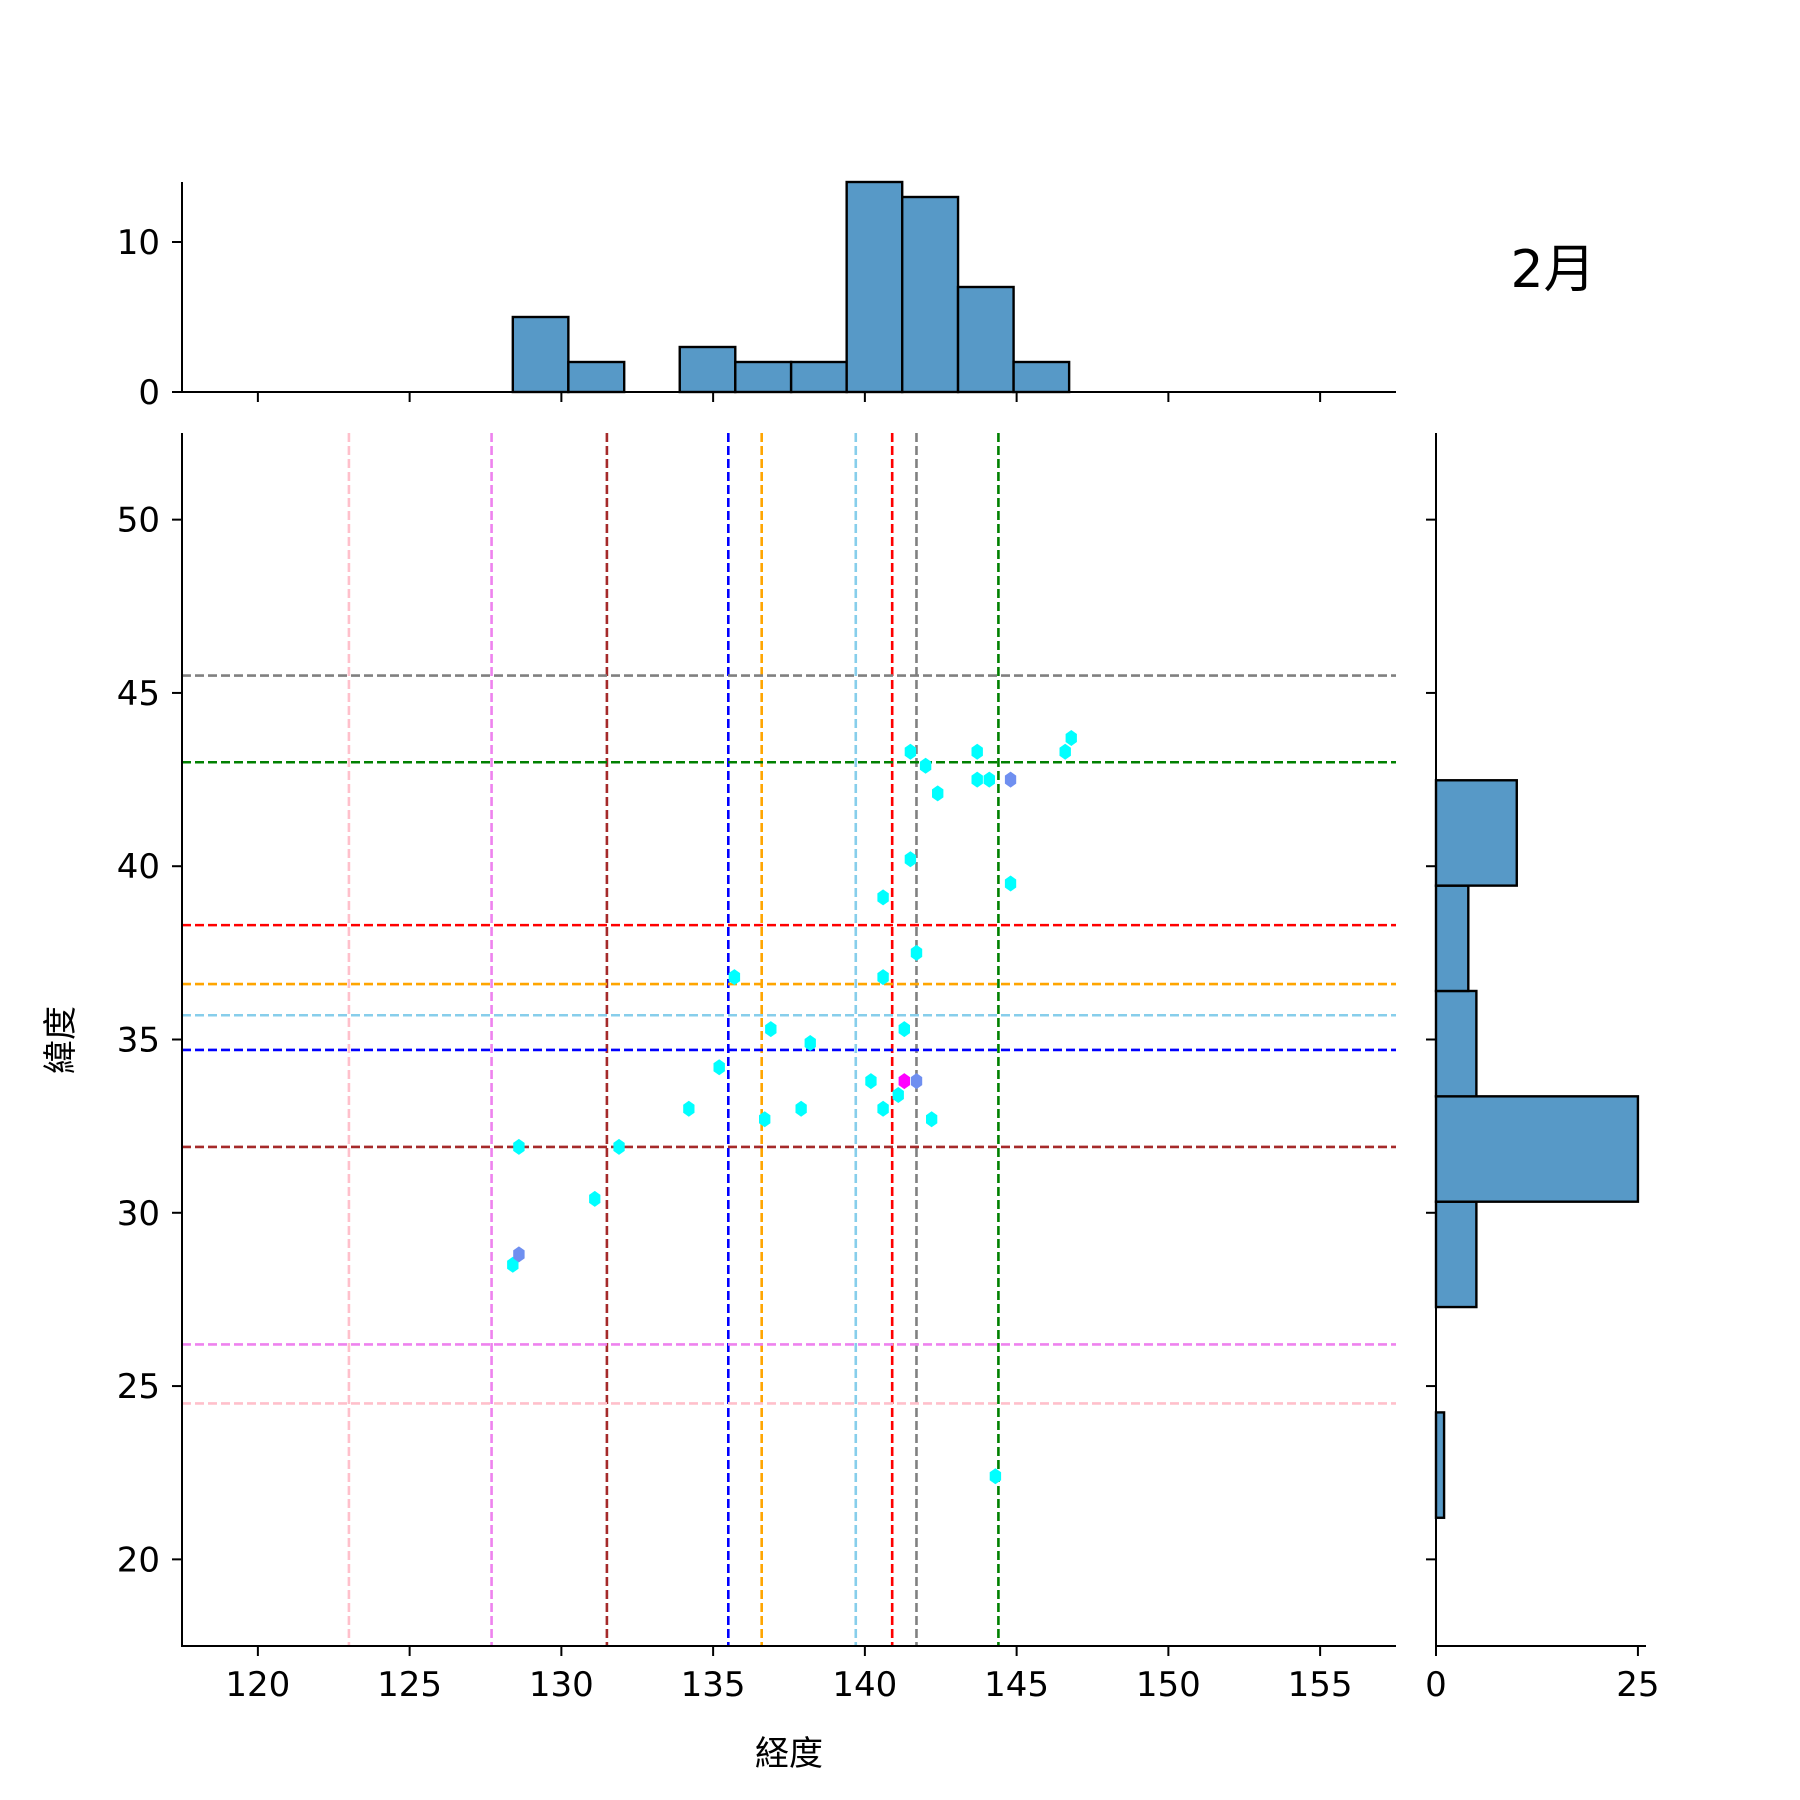 The image size is (1800, 1800). I want to click on x-tick-label: 125, so click(409, 1685).